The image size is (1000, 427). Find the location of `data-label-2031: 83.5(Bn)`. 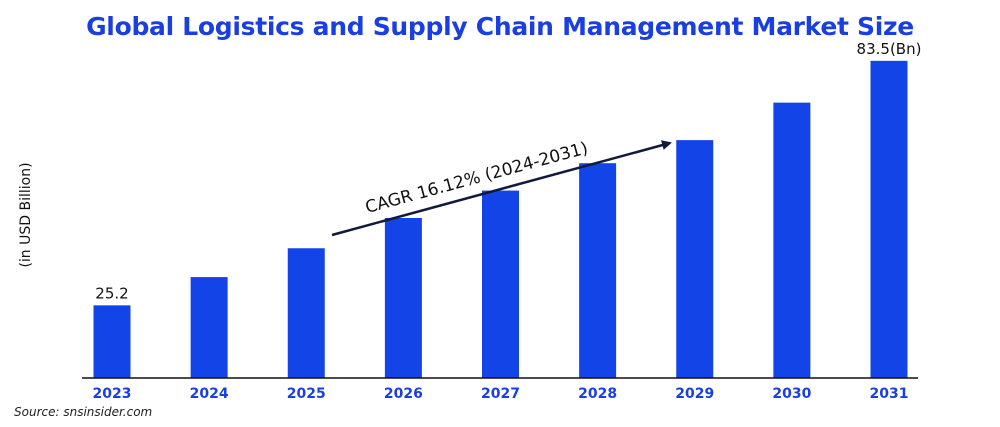

data-label-2031: 83.5(Bn) is located at coordinates (889, 49).